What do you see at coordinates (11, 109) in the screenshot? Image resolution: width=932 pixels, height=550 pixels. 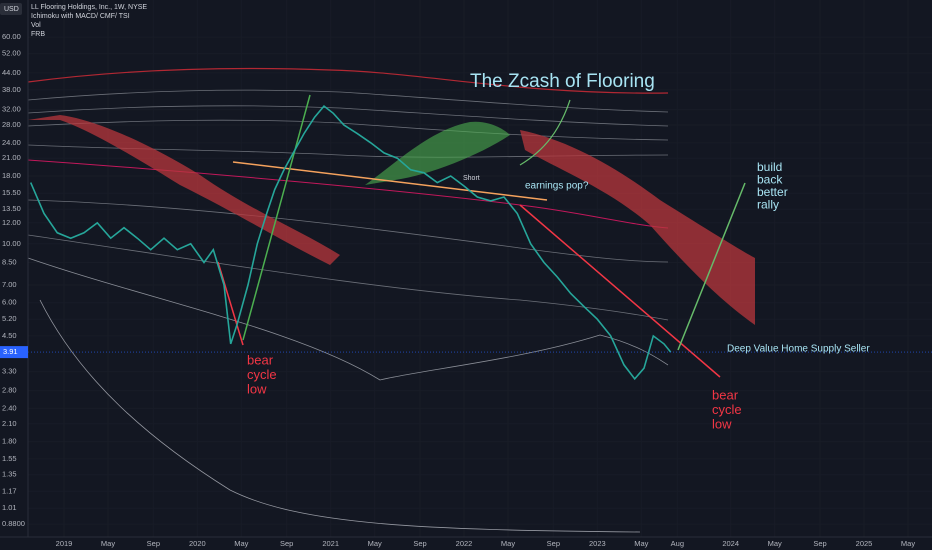 I see `y-tick-label: 32.00` at bounding box center [11, 109].